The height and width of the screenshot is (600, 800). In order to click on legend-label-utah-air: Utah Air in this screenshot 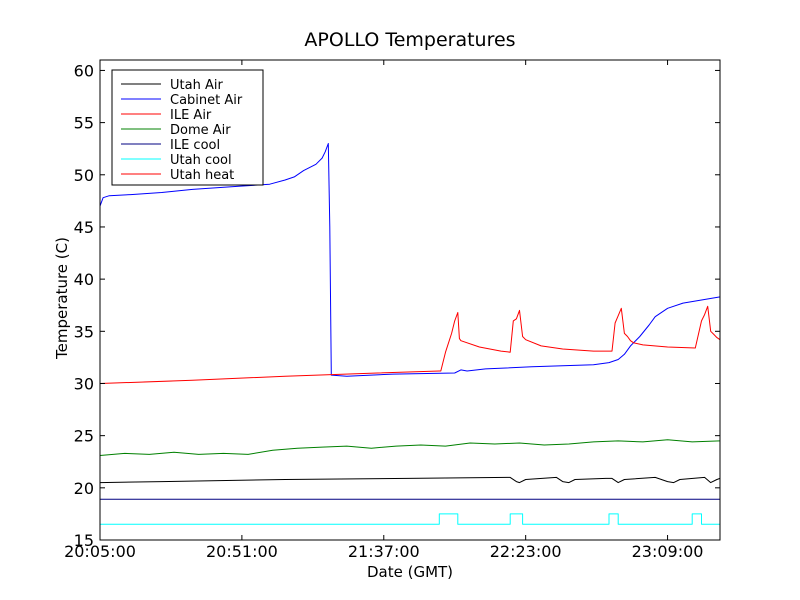, I will do `click(196, 85)`.